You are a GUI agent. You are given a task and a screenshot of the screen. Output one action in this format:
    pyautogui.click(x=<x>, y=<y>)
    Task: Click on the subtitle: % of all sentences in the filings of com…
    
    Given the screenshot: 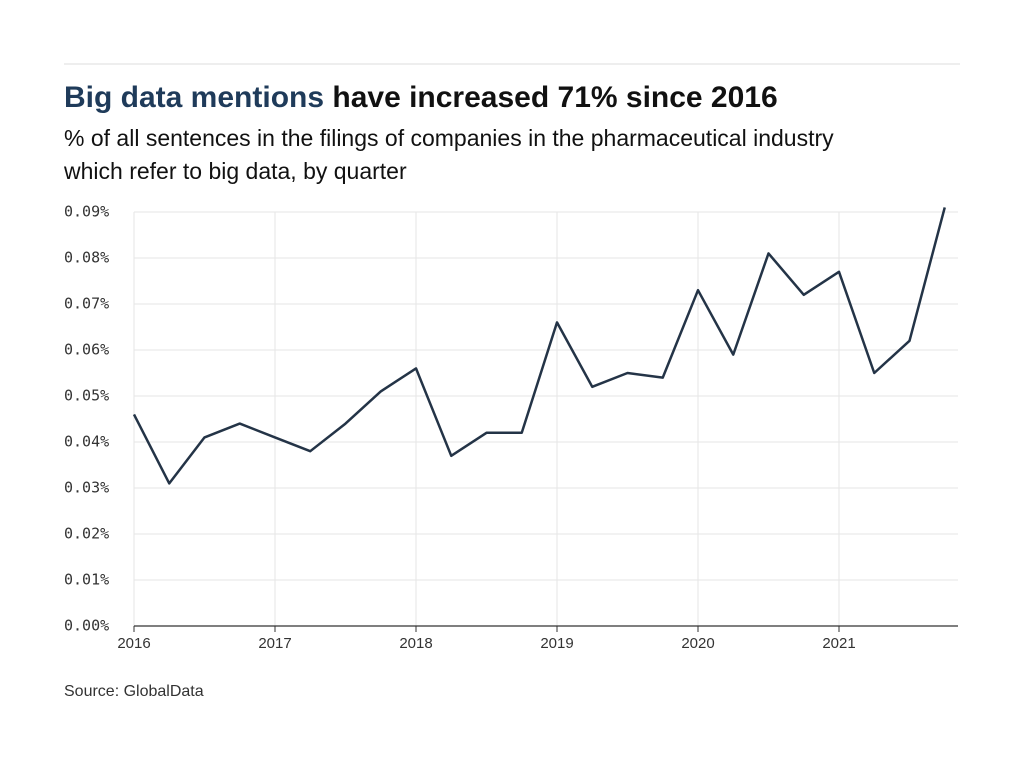 What is the action you would take?
    pyautogui.click(x=449, y=138)
    